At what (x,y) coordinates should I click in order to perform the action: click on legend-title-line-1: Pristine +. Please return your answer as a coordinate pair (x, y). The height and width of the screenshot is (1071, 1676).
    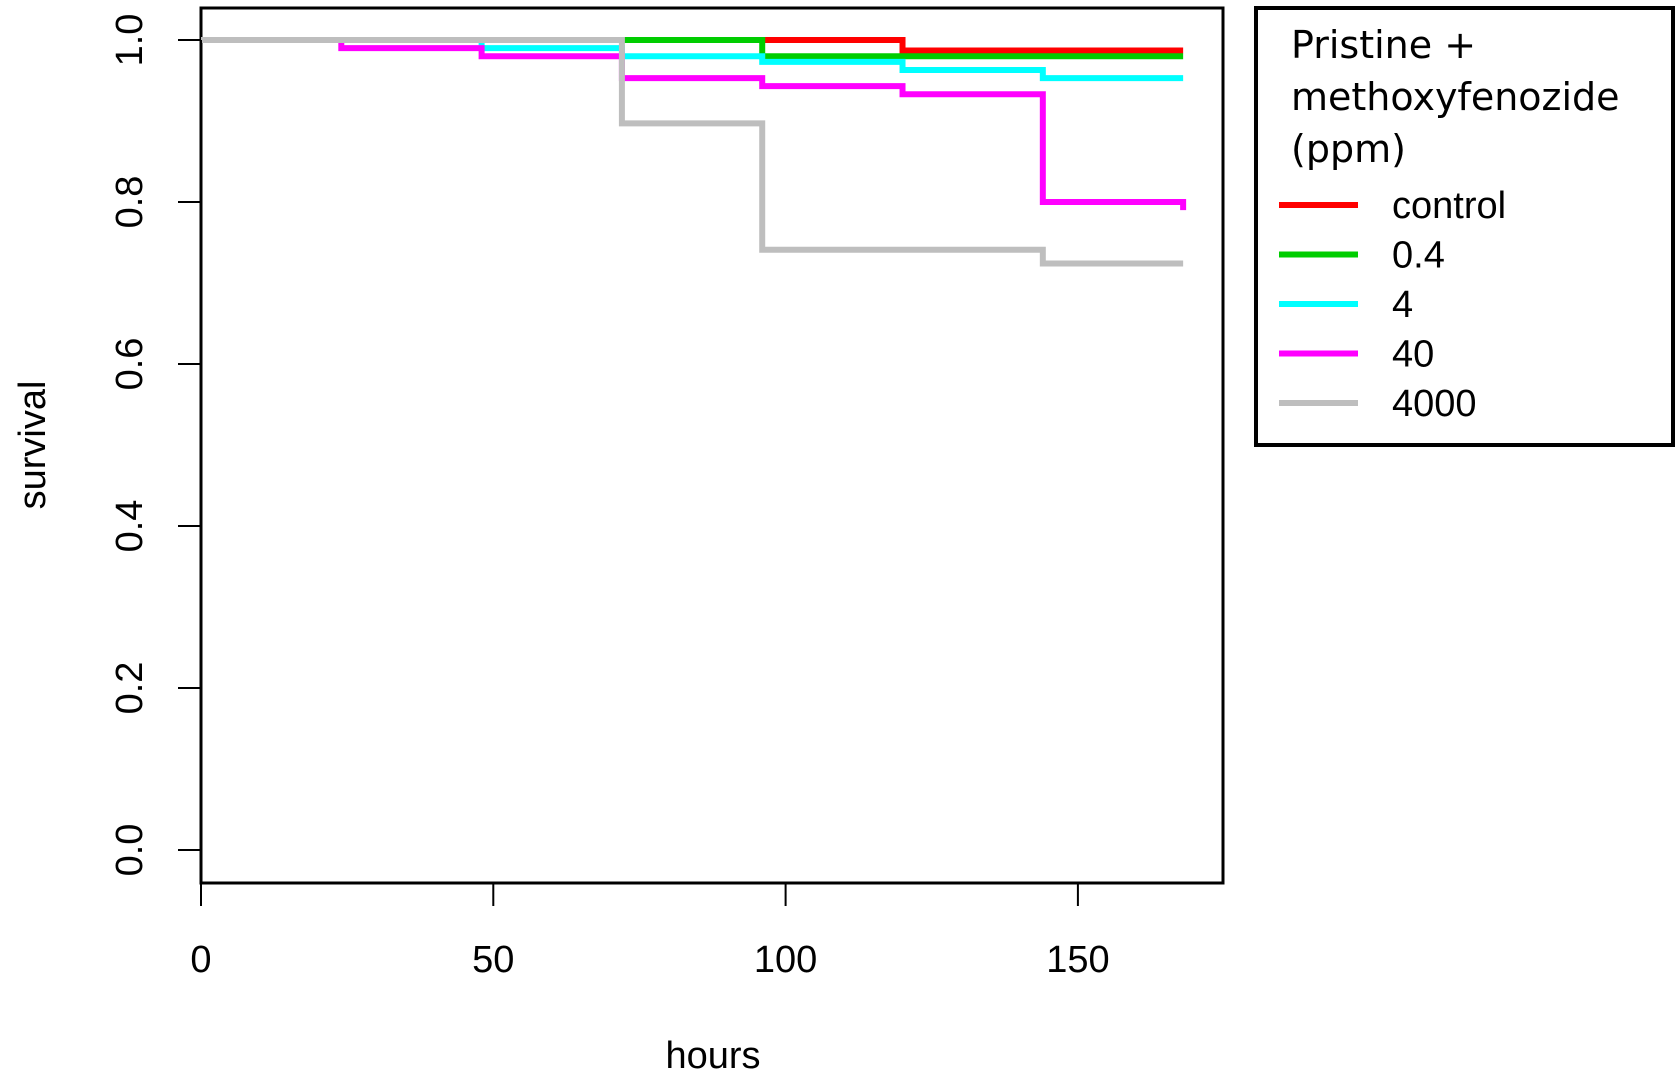
    Looking at the image, I should click on (1383, 45).